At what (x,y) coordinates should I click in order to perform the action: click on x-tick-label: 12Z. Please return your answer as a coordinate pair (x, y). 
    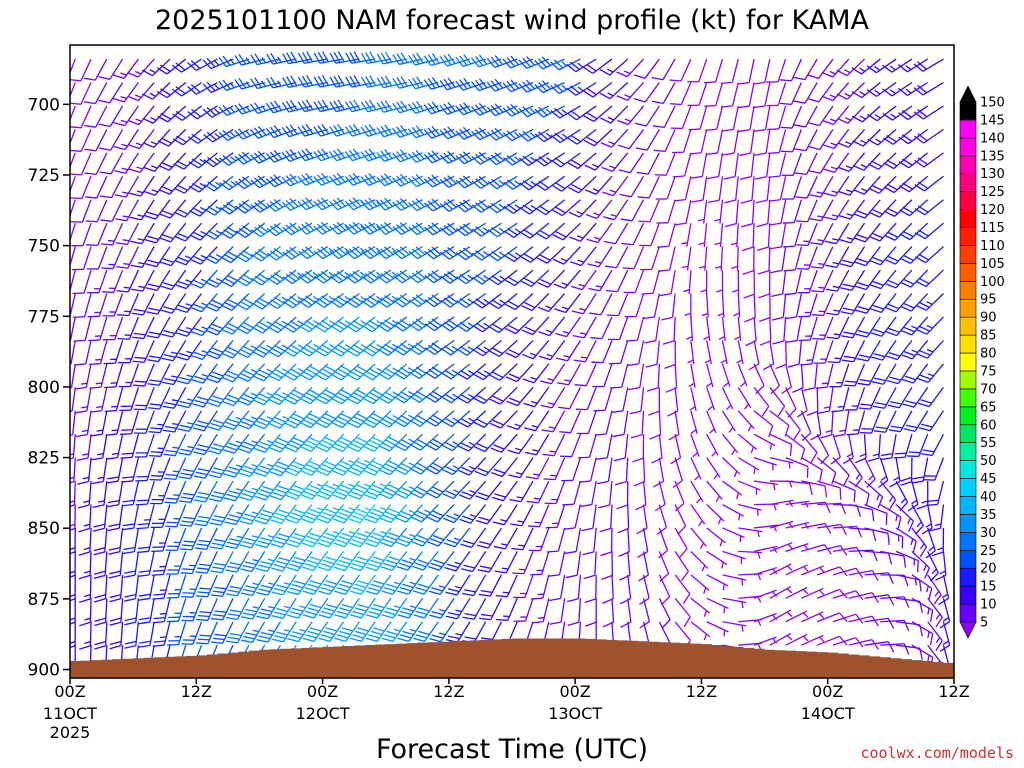
    Looking at the image, I should click on (196, 691).